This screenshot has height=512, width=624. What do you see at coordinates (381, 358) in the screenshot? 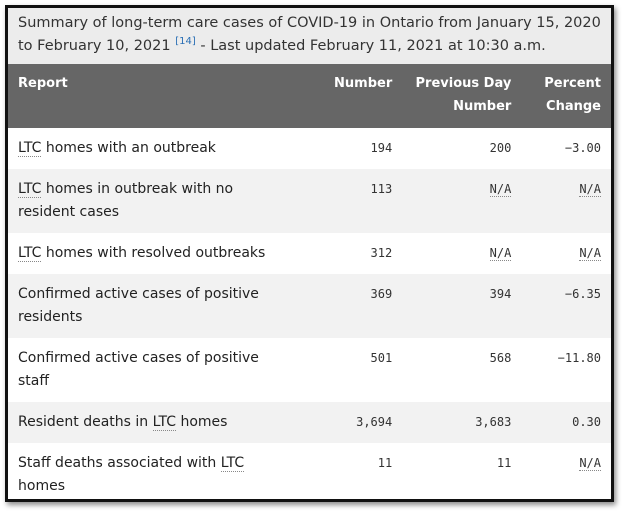
I see `number-value: 501` at bounding box center [381, 358].